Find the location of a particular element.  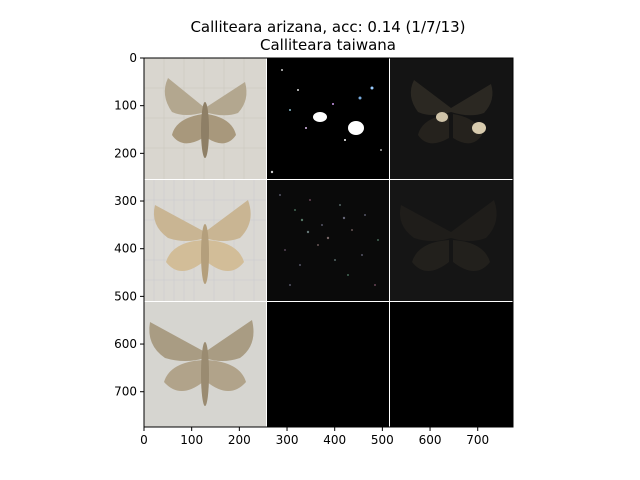

saliency-noise is located at coordinates (329, 240).